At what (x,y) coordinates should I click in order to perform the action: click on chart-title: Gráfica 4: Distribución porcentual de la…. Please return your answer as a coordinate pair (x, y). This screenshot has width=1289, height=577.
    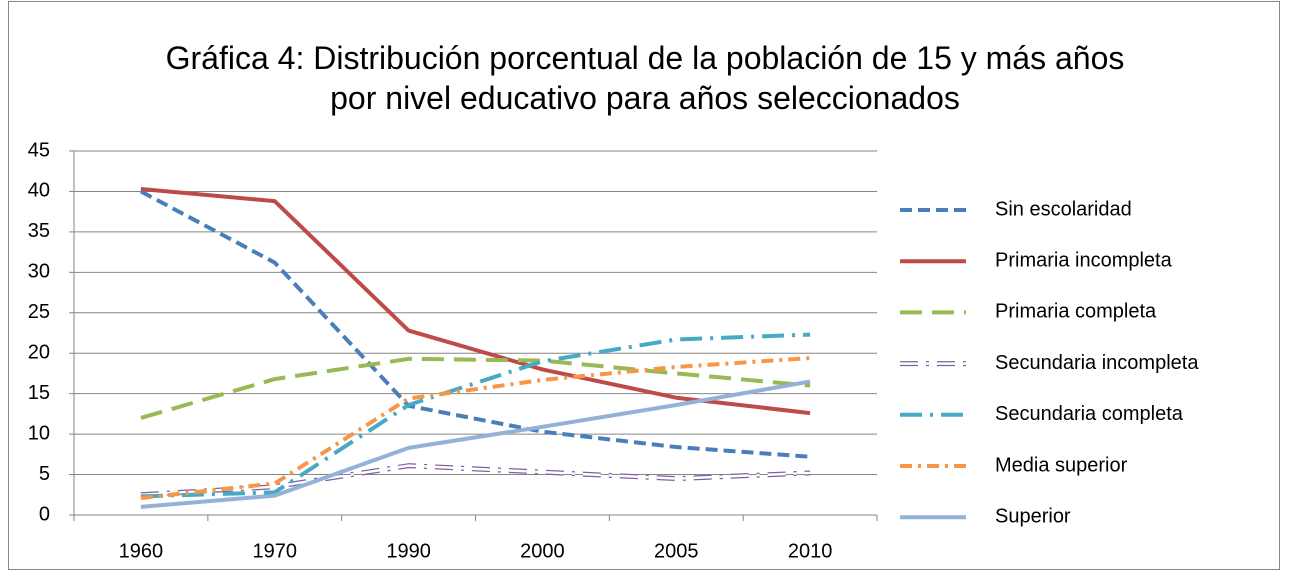
    Looking at the image, I should click on (645, 78).